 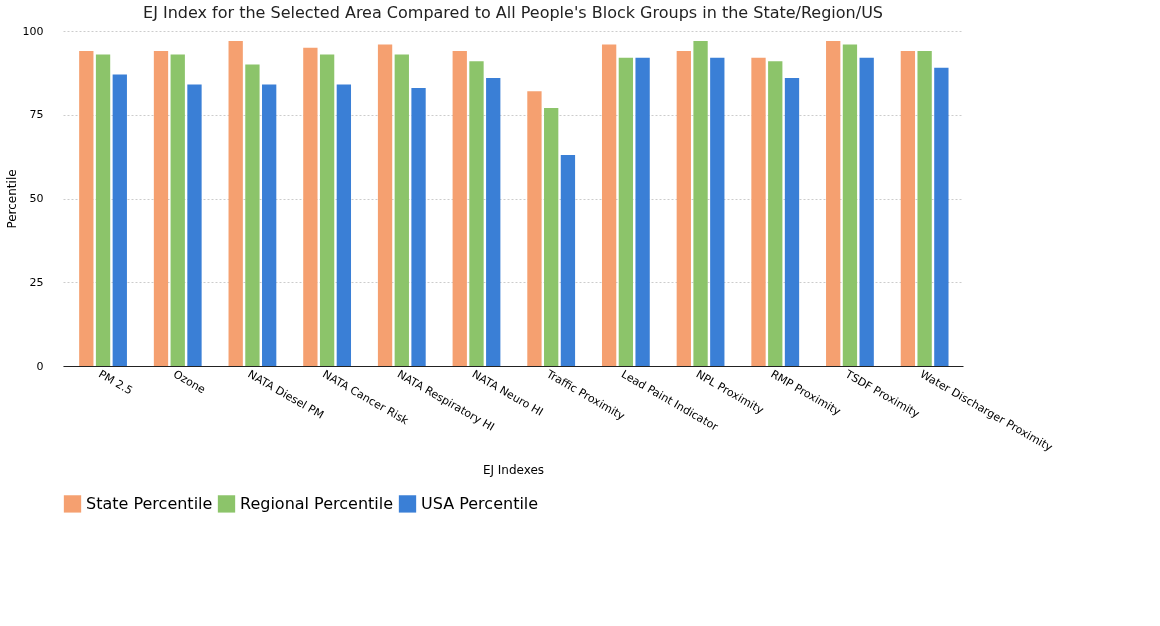 I want to click on y-tick-label: 50, so click(x=36, y=198).